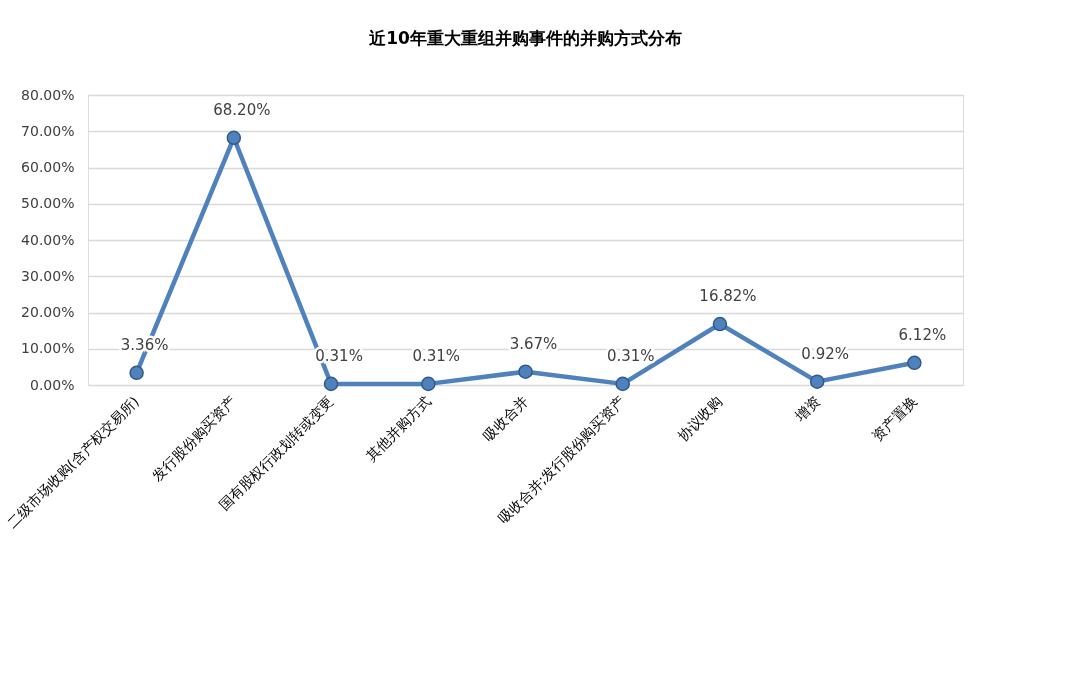  Describe the element at coordinates (48, 275) in the screenshot. I see `y-tick-label: 30.00%` at that location.